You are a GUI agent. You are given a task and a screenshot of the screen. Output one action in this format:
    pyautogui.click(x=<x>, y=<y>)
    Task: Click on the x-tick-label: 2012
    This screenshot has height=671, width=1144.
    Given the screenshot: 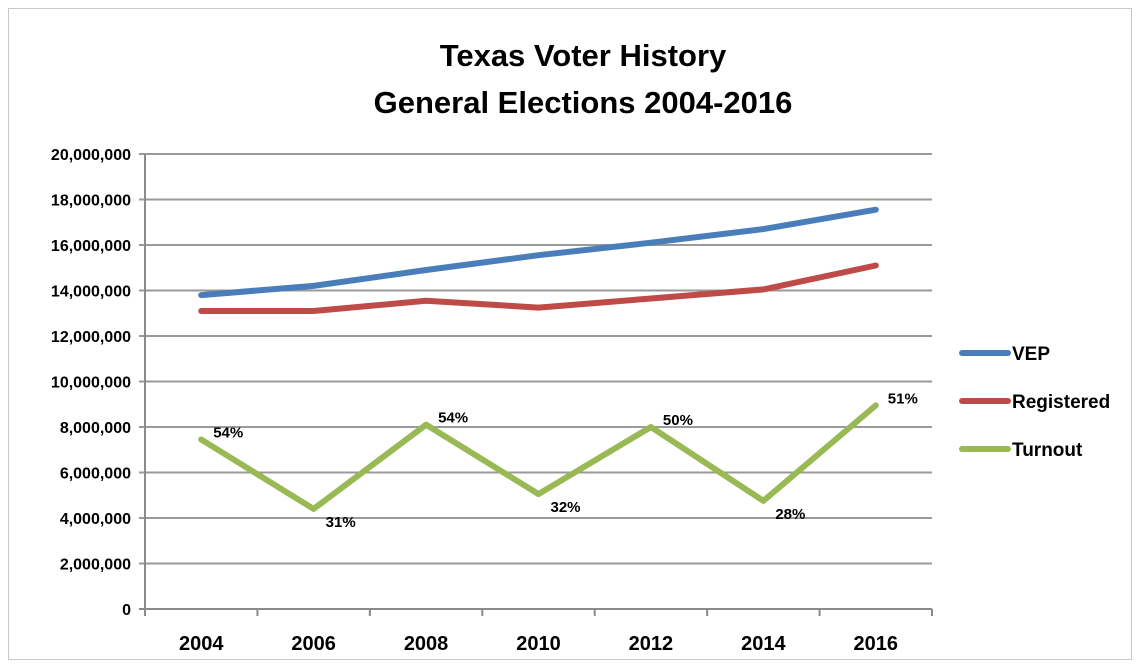 What is the action you would take?
    pyautogui.click(x=651, y=644)
    